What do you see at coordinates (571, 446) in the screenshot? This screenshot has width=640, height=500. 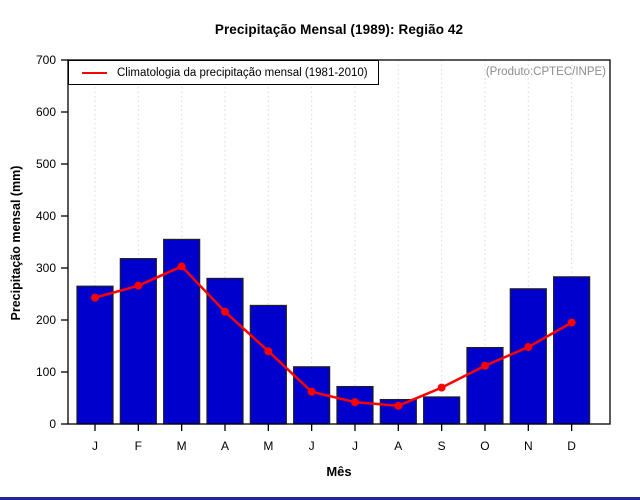 I see `x-tick-label: D` at bounding box center [571, 446].